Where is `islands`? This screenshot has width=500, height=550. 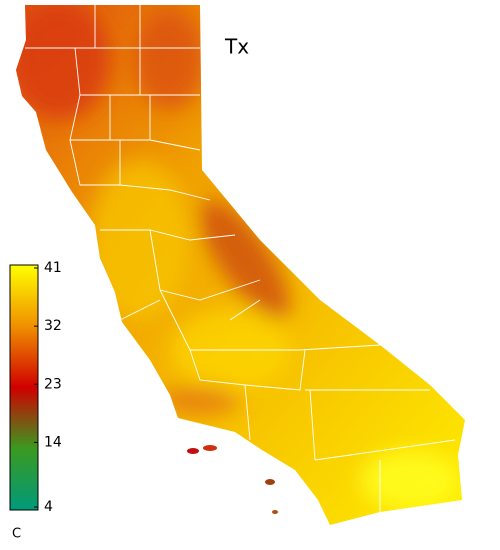 islands is located at coordinates (232, 479).